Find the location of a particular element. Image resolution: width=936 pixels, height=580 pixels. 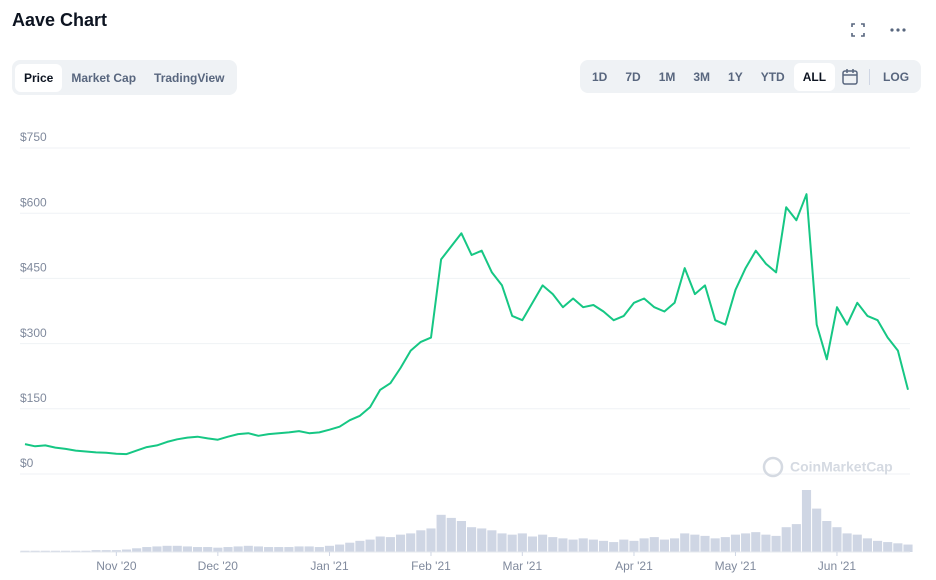

tab-group: Price Market Cap TradingView is located at coordinates (124, 77).